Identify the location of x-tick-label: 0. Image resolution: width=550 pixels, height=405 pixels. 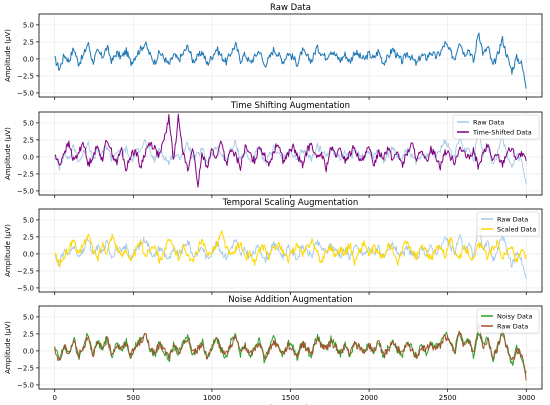
(54, 398).